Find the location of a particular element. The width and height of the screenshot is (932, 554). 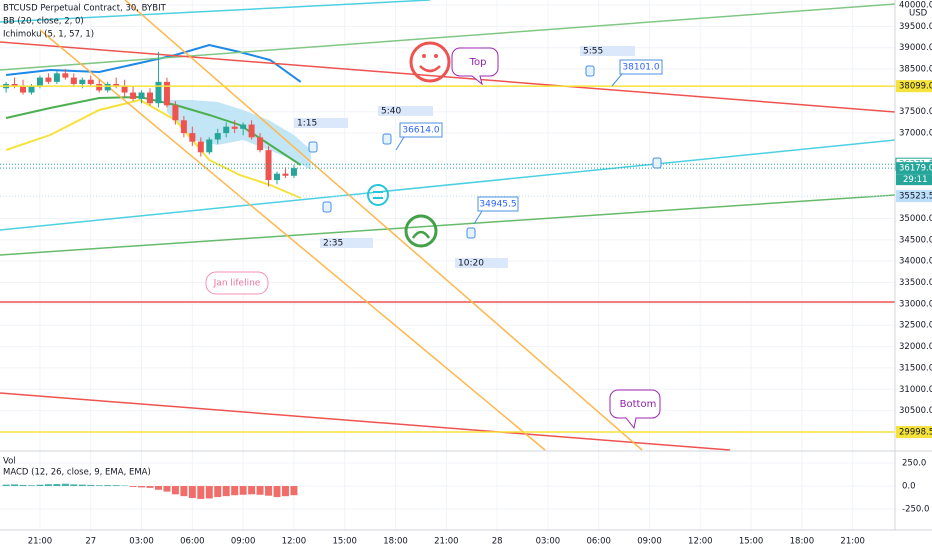

y-tick-label: 34500.0 is located at coordinates (915, 240).